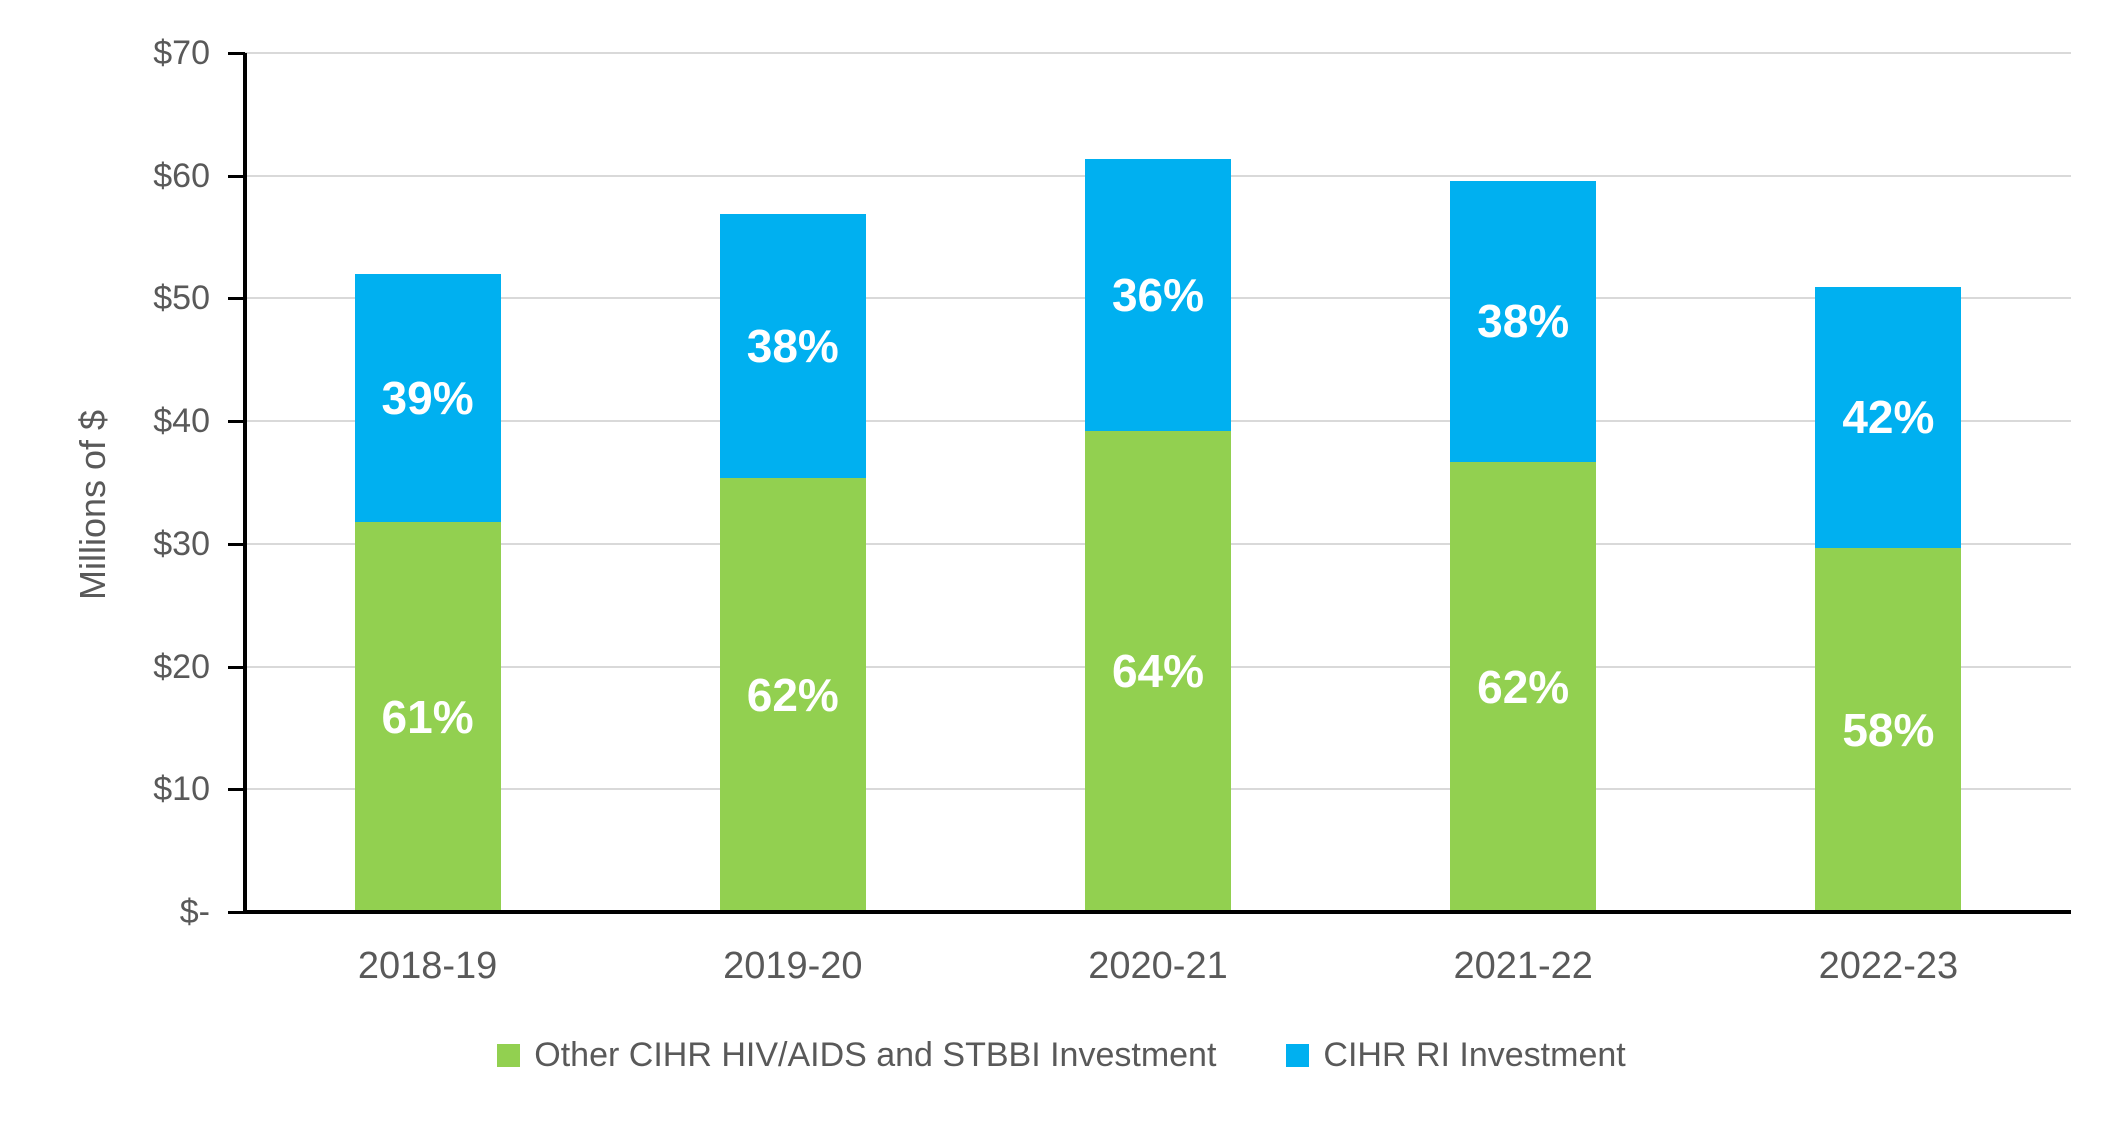 The image size is (2123, 1127). I want to click on percent-label-2019-20-other-investment: 62%, so click(792, 694).